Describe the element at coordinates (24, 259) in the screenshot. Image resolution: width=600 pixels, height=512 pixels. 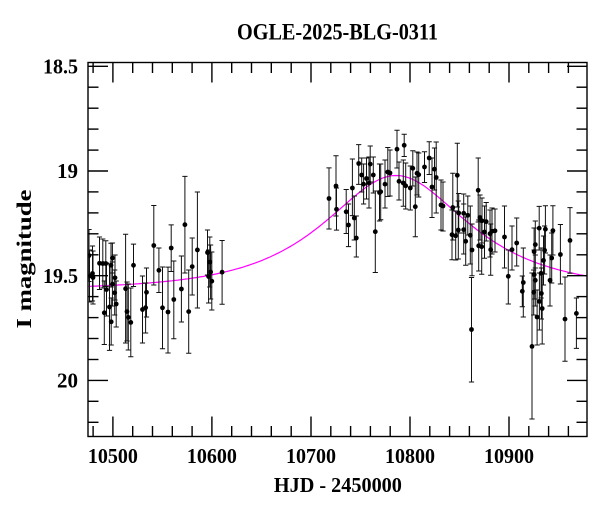
I see `svg-text: I magnitude` at that location.